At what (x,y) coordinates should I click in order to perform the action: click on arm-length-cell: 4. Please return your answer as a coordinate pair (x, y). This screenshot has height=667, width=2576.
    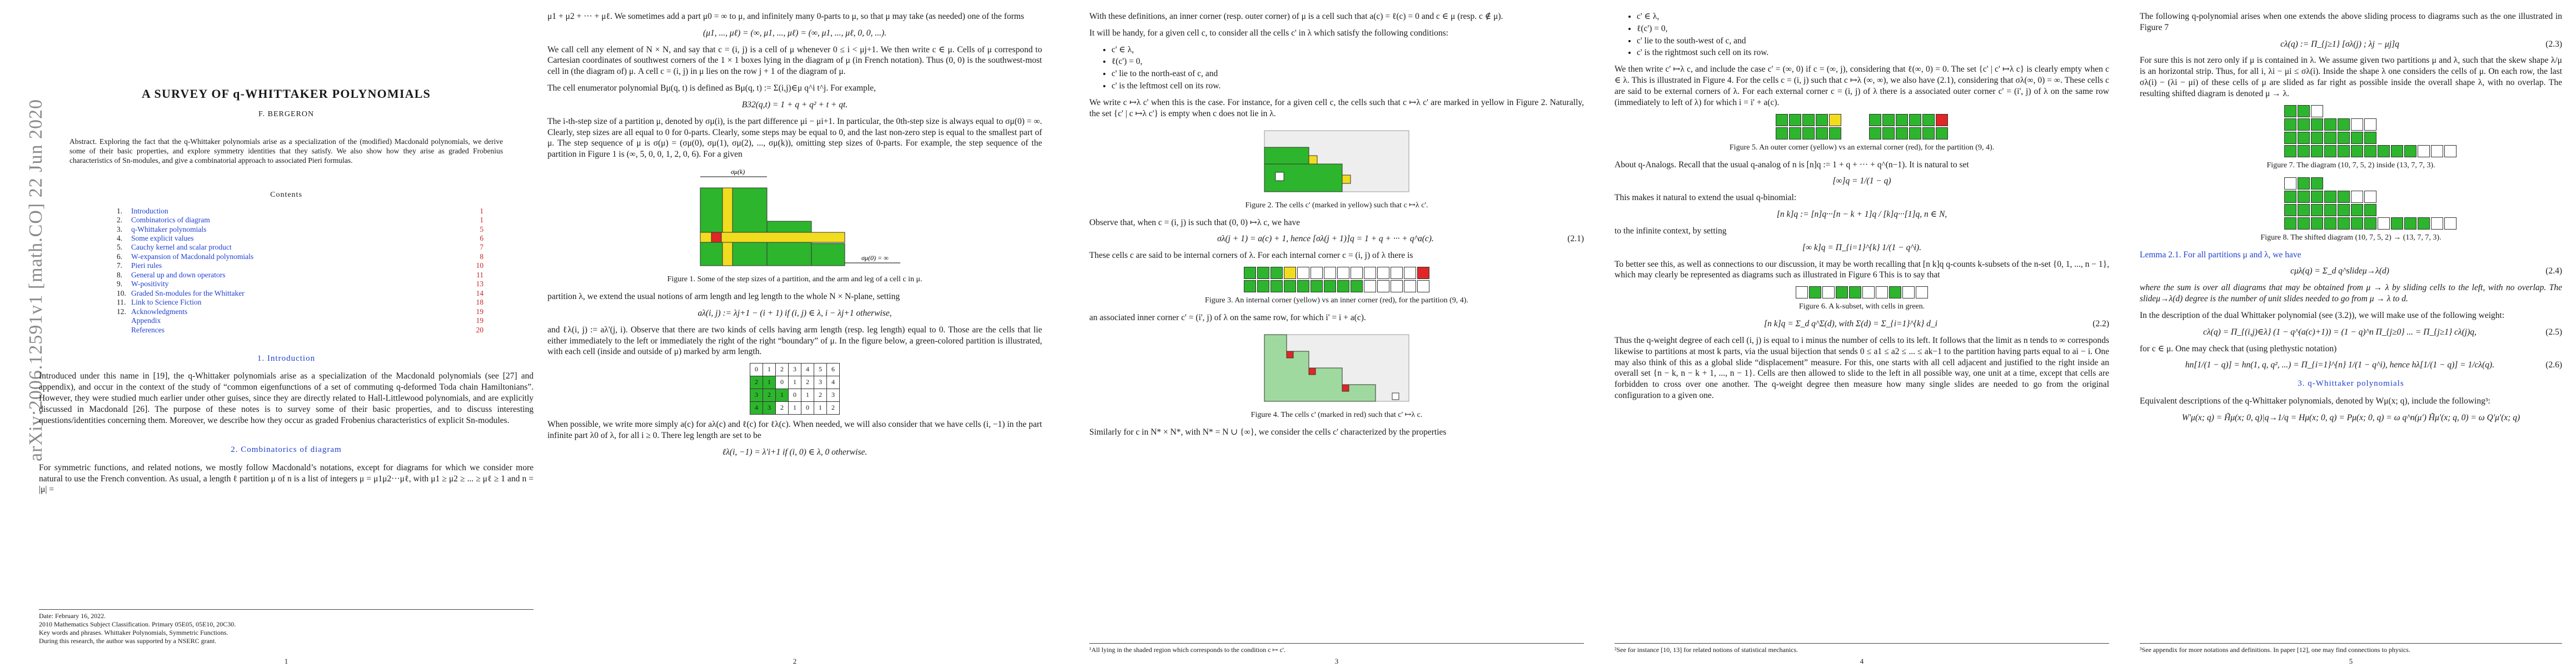
    Looking at the image, I should click on (807, 370).